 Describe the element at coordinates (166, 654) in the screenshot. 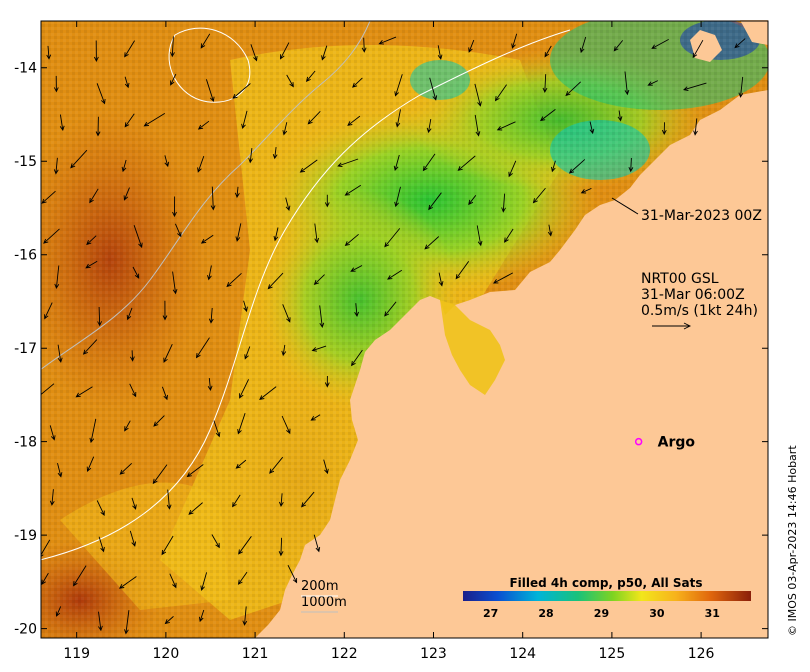

I see `x-tick-label: 120` at that location.